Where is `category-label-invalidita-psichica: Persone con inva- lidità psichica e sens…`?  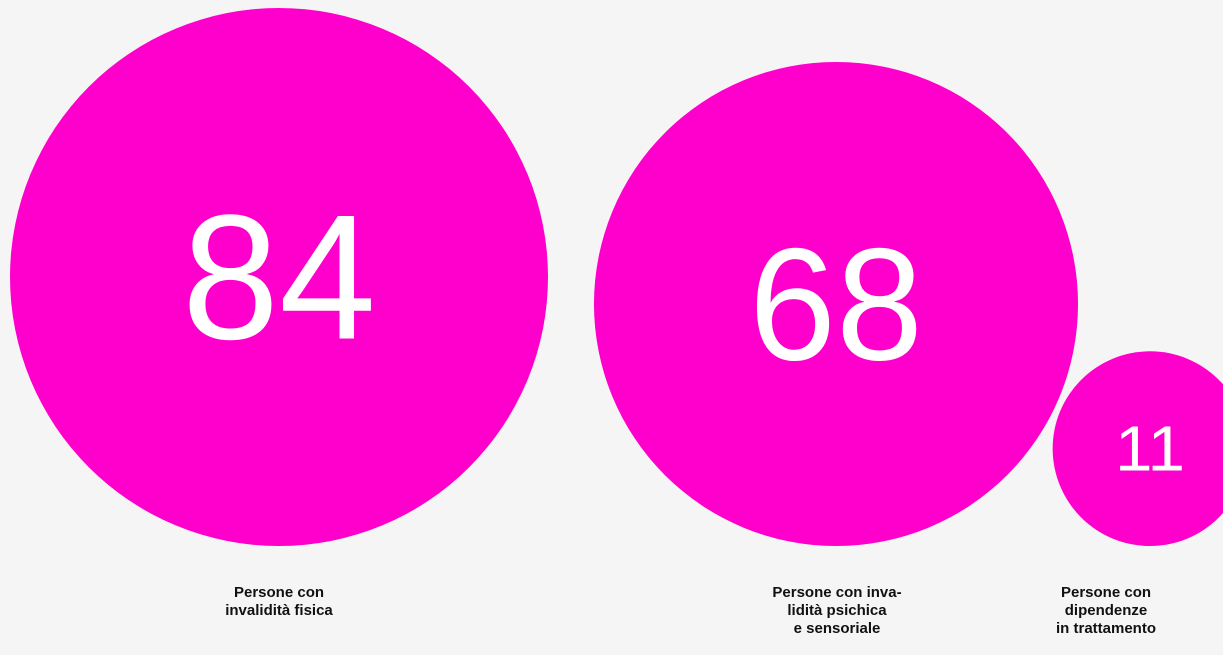 category-label-invalidita-psichica: Persone con inva- lidità psichica e sens… is located at coordinates (837, 610).